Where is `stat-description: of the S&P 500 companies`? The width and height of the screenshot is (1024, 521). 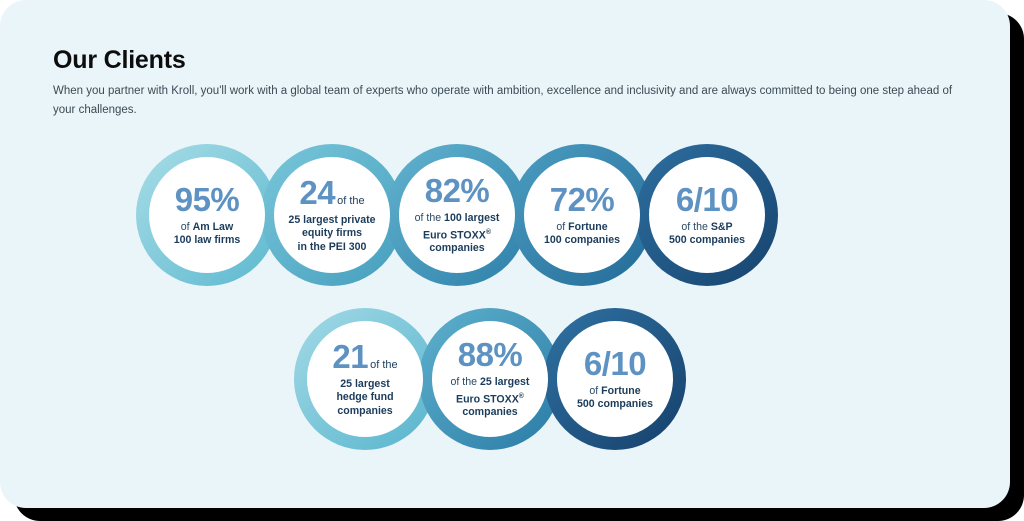
stat-description: of the S&P 500 companies is located at coordinates (707, 234).